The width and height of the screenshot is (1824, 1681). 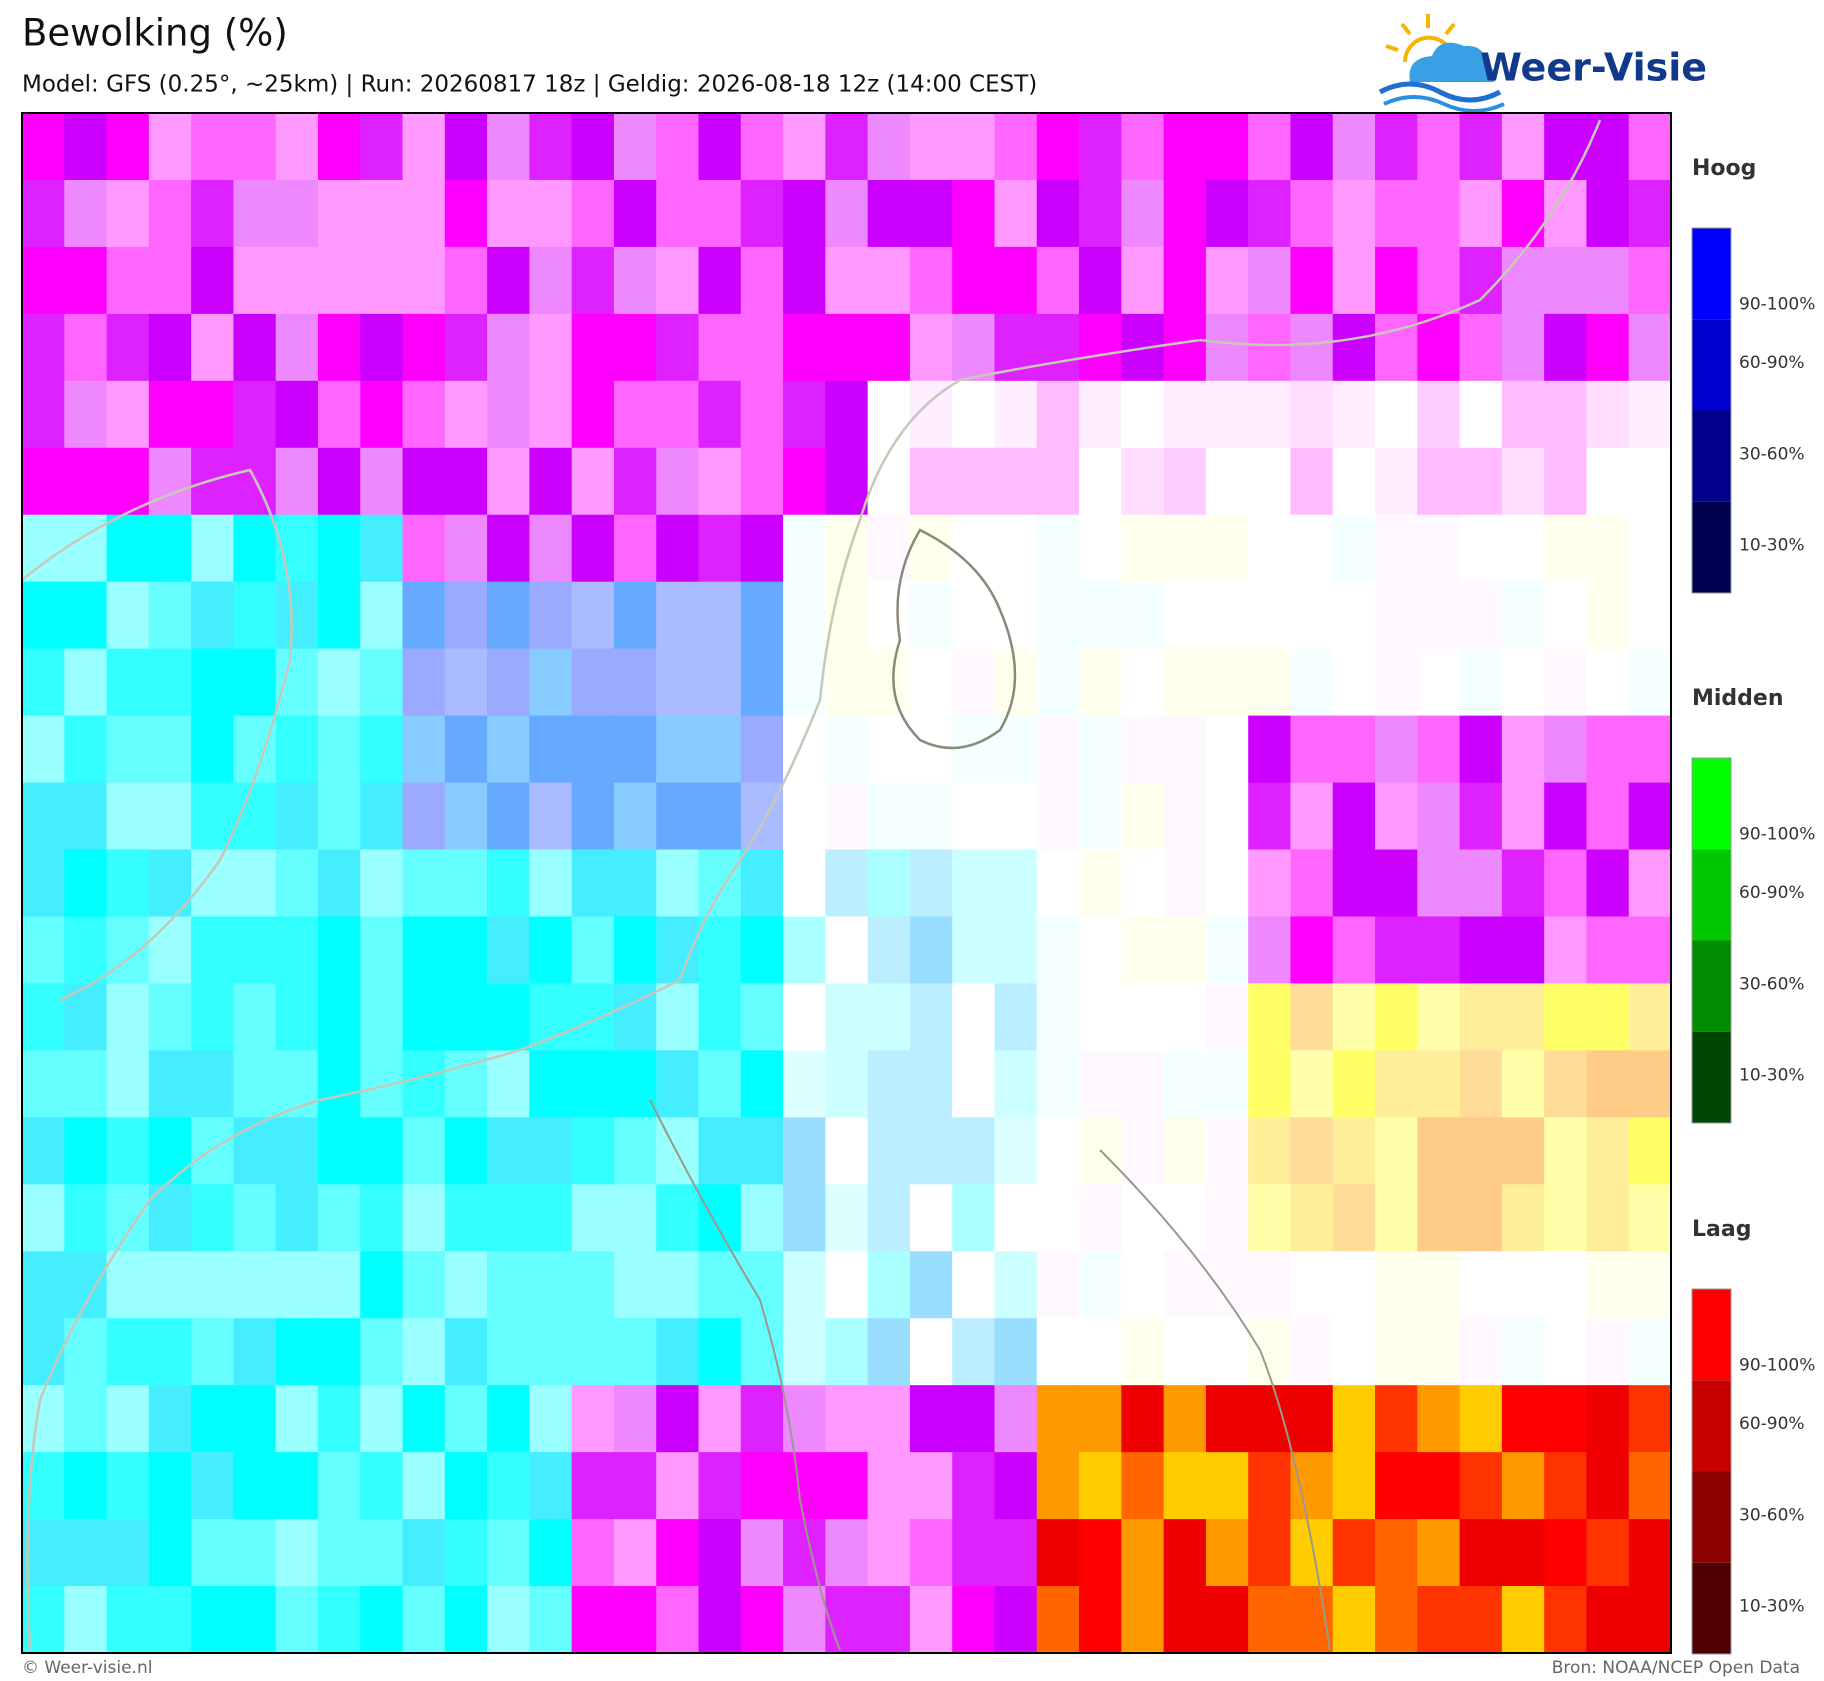 What do you see at coordinates (1711, 1471) in the screenshot?
I see `legend-frame` at bounding box center [1711, 1471].